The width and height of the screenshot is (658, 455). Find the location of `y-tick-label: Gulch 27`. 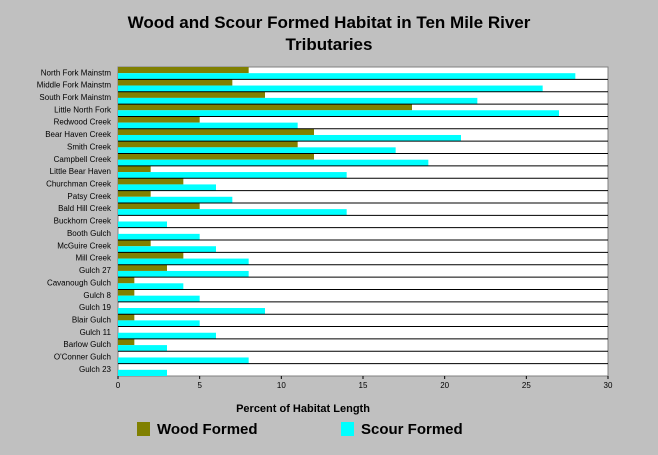

y-tick-label: Gulch 27 is located at coordinates (95, 270).